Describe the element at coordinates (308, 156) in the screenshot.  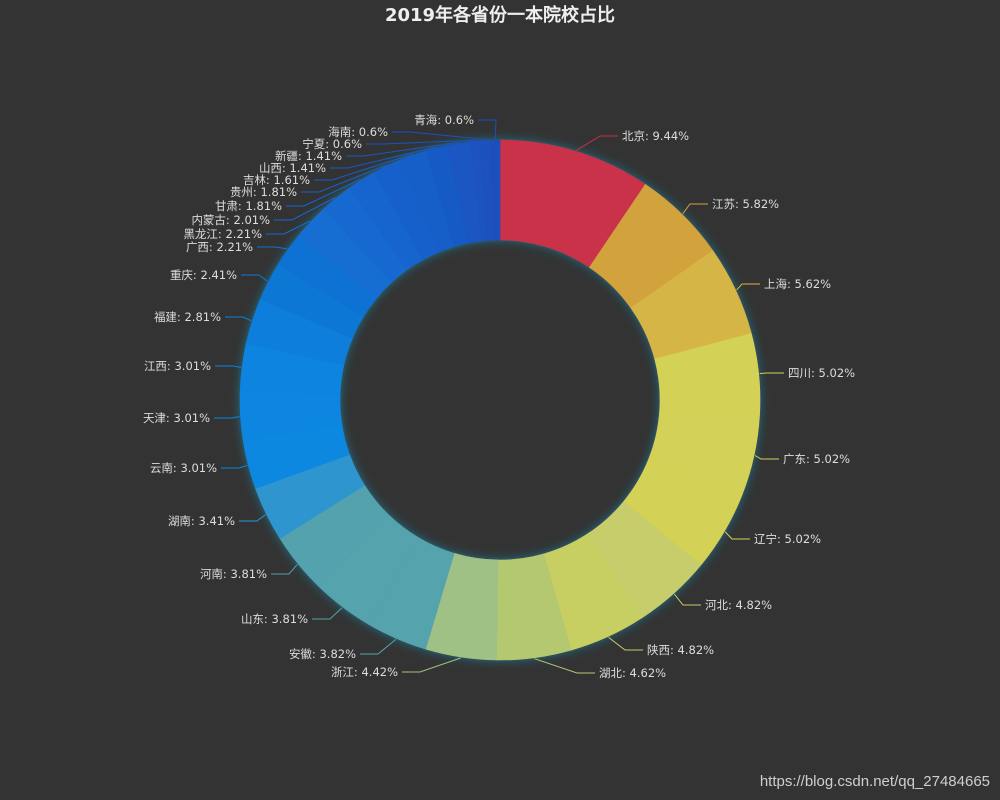
I see `slice-label: 新疆: 1.41%` at that location.